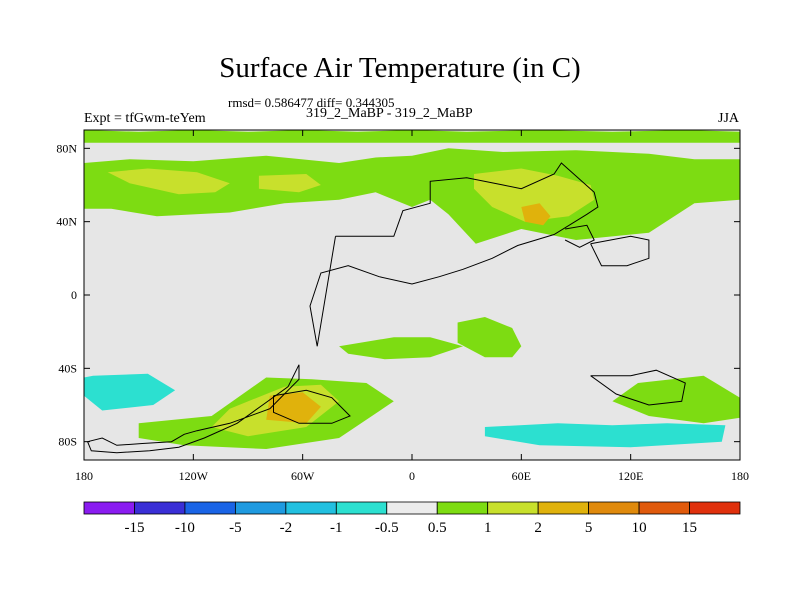 This screenshot has width=800, height=600. Describe the element at coordinates (729, 118) in the screenshot. I see `season-label: JJA` at that location.